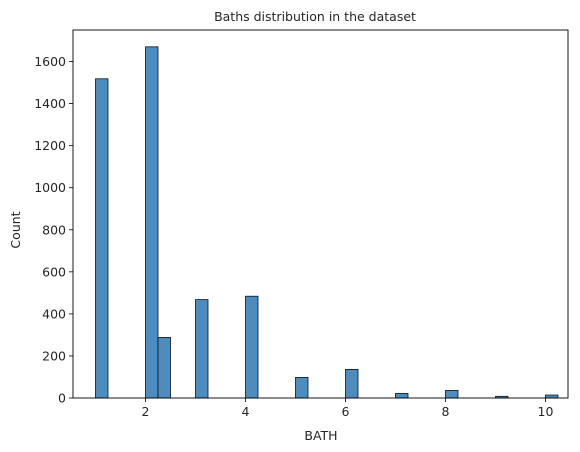 The image size is (580, 452). I want to click on y-tick-label: 1000, so click(50, 187).